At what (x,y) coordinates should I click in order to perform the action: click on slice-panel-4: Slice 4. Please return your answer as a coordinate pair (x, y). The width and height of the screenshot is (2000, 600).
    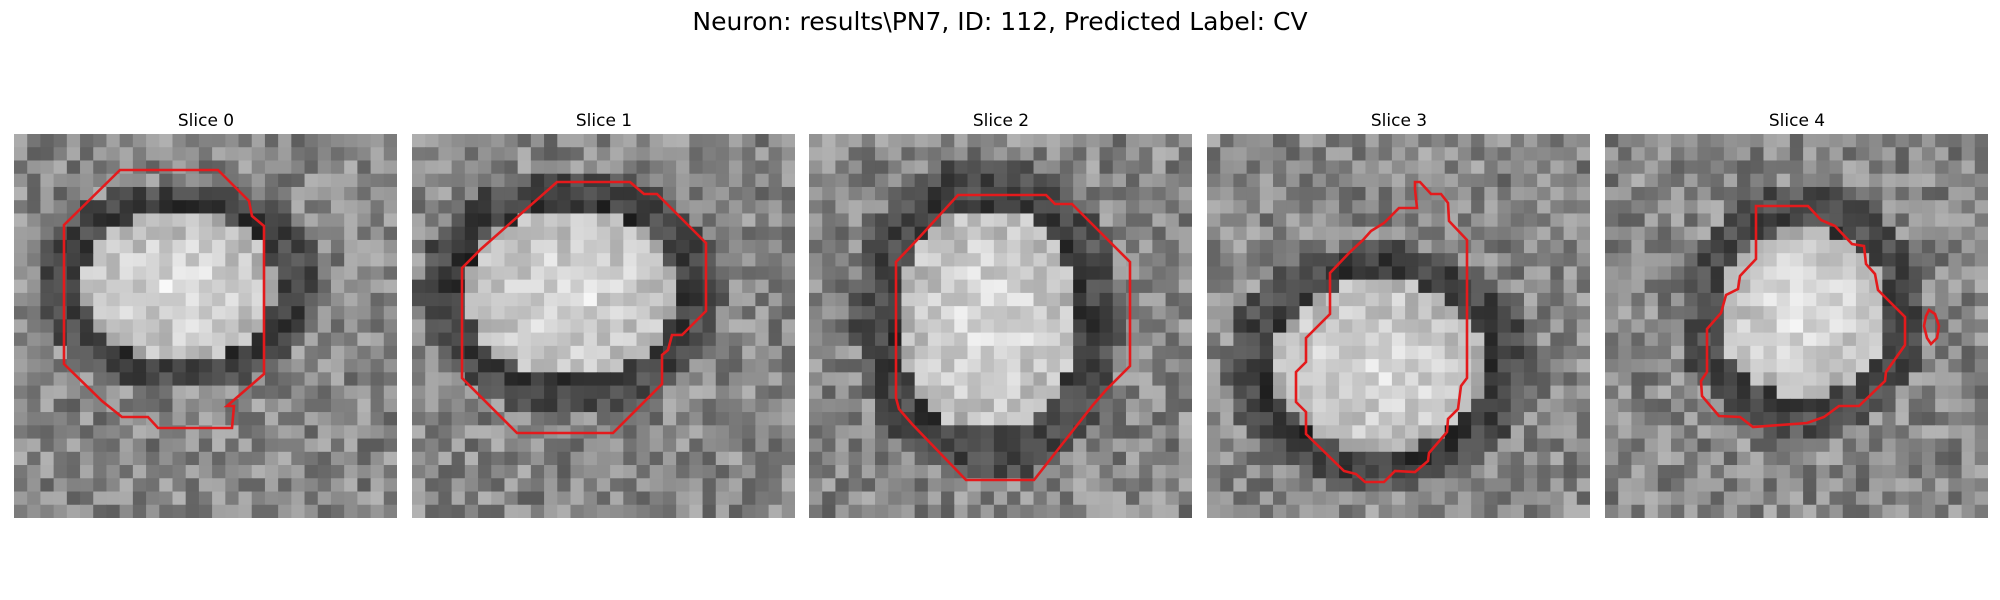
    Looking at the image, I should click on (1797, 313).